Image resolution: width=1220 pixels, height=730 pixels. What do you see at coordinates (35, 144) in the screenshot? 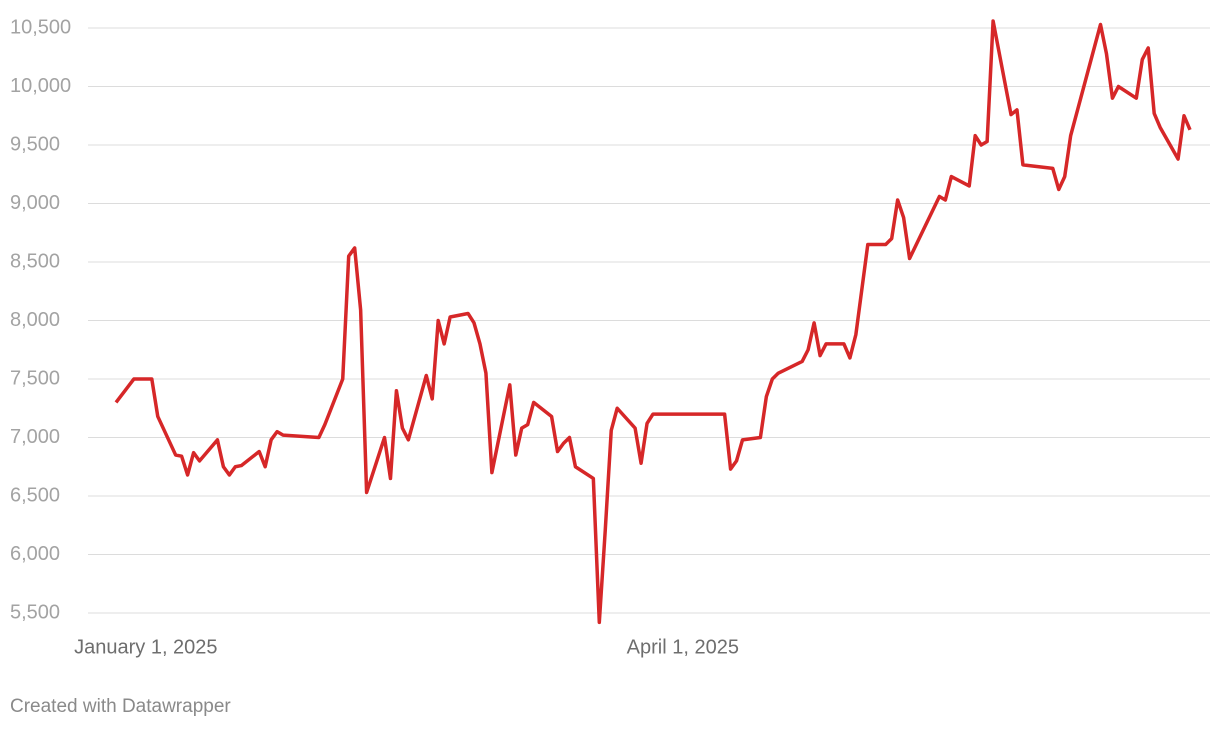
I see `y-tick-label: 9,500` at bounding box center [35, 144].